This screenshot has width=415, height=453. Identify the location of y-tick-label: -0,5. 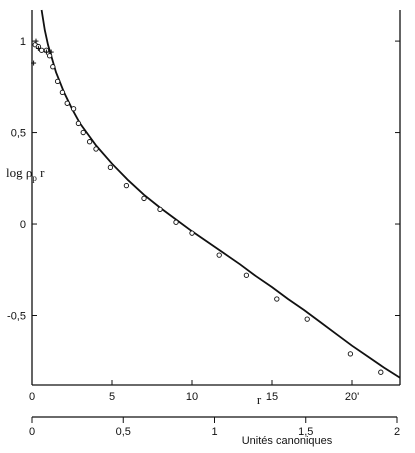
(16, 316).